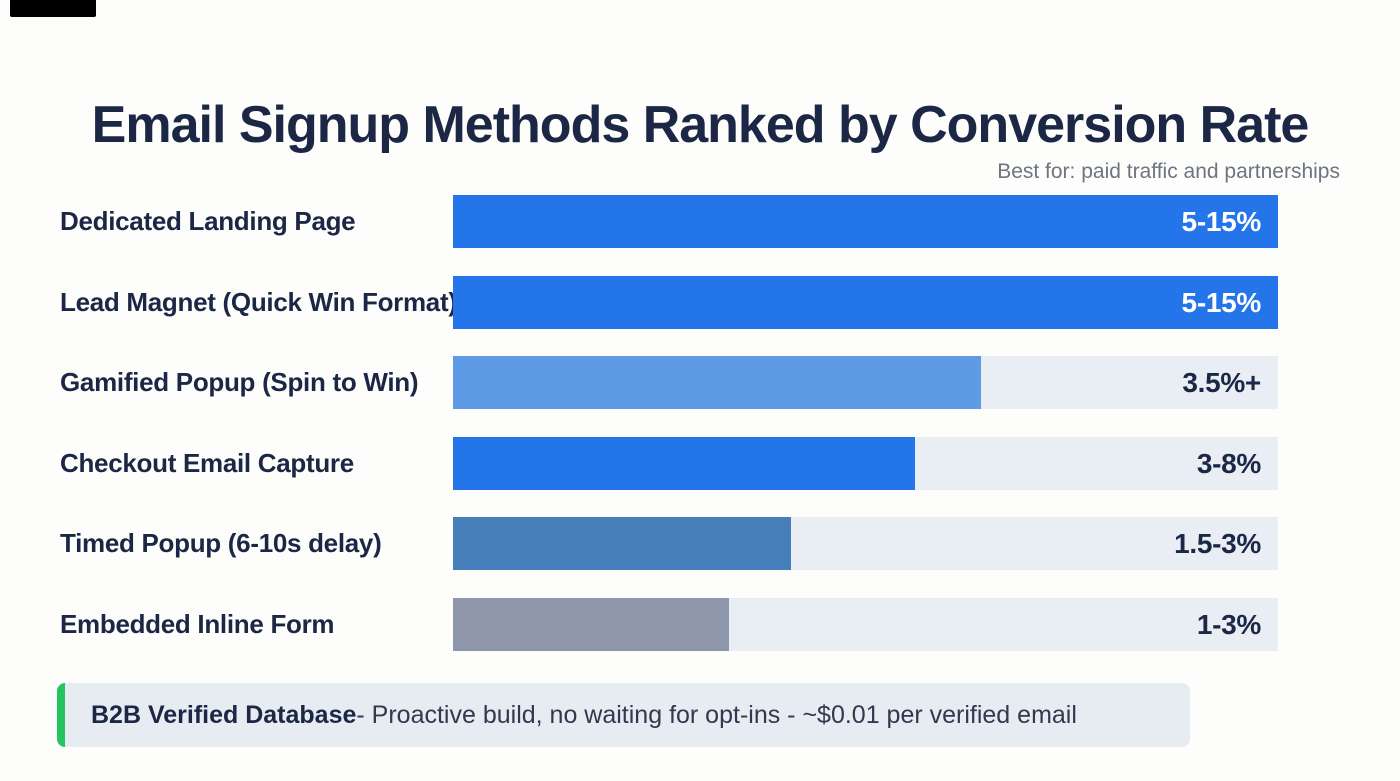 This screenshot has height=781, width=1400. I want to click on bar-value: 1.5-3%, so click(1217, 543).